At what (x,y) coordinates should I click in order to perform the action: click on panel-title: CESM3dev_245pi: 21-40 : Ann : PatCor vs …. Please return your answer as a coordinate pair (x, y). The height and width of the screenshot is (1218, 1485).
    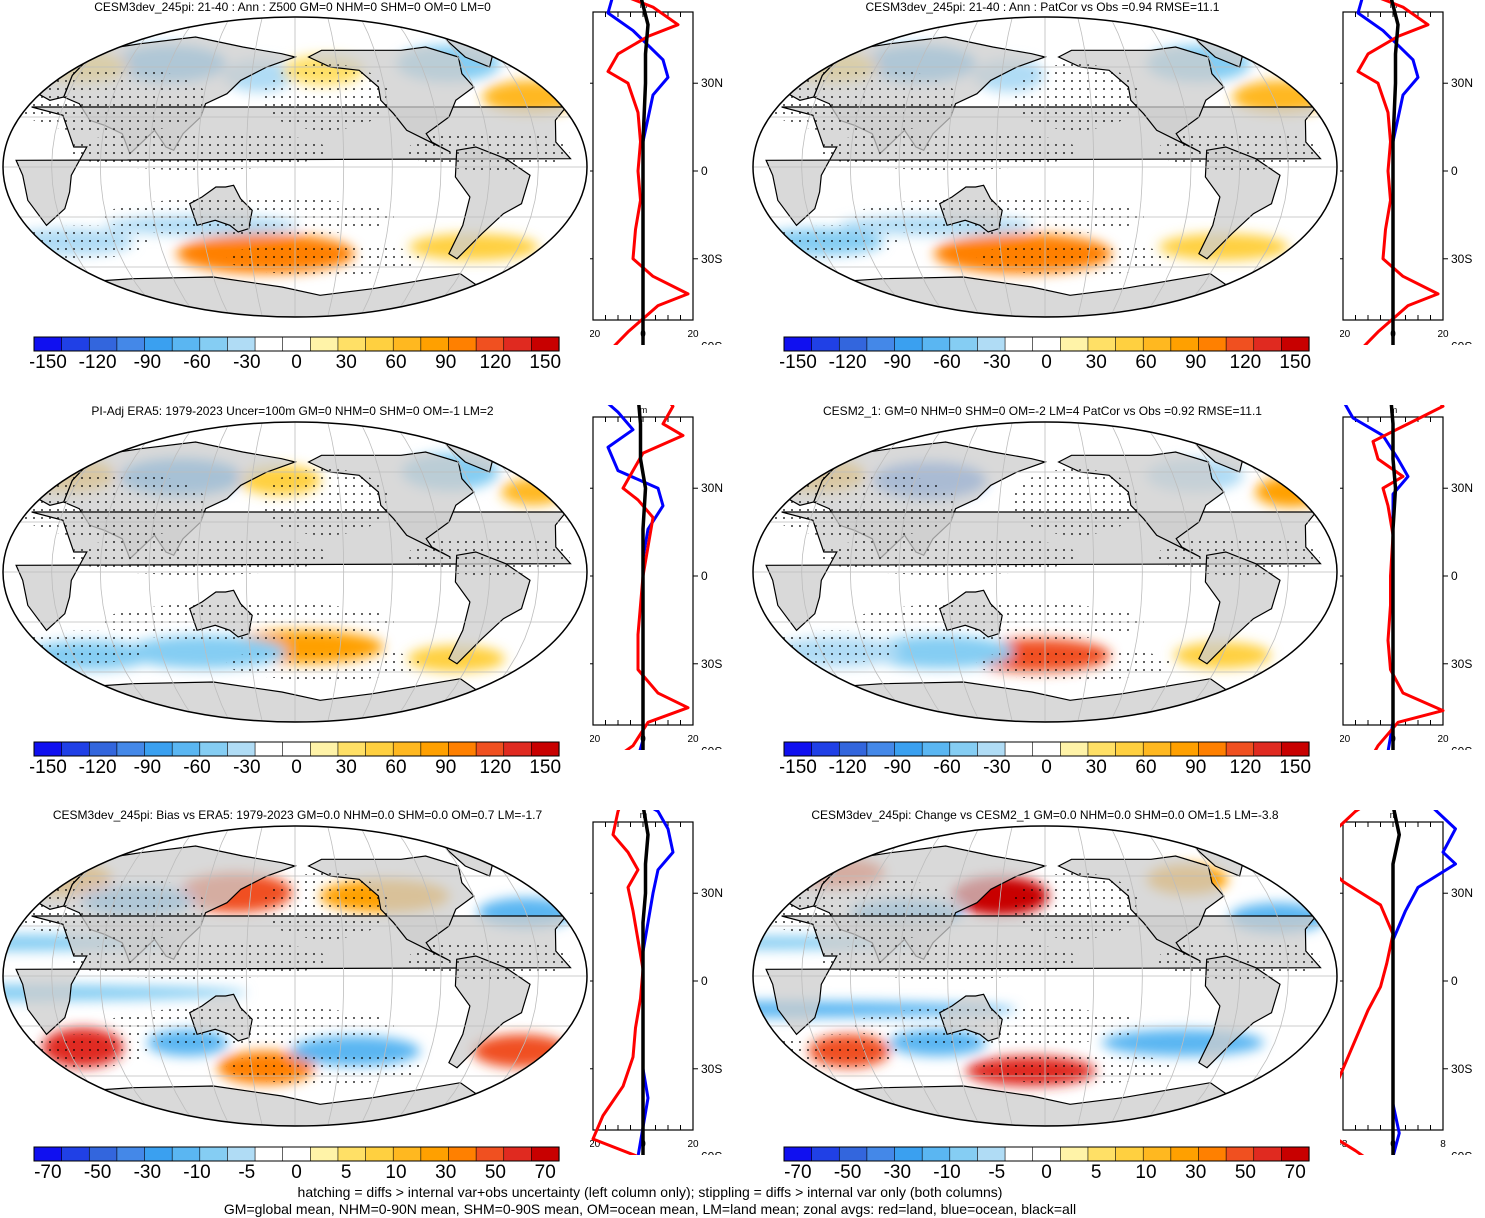
    Looking at the image, I should click on (1042, 7).